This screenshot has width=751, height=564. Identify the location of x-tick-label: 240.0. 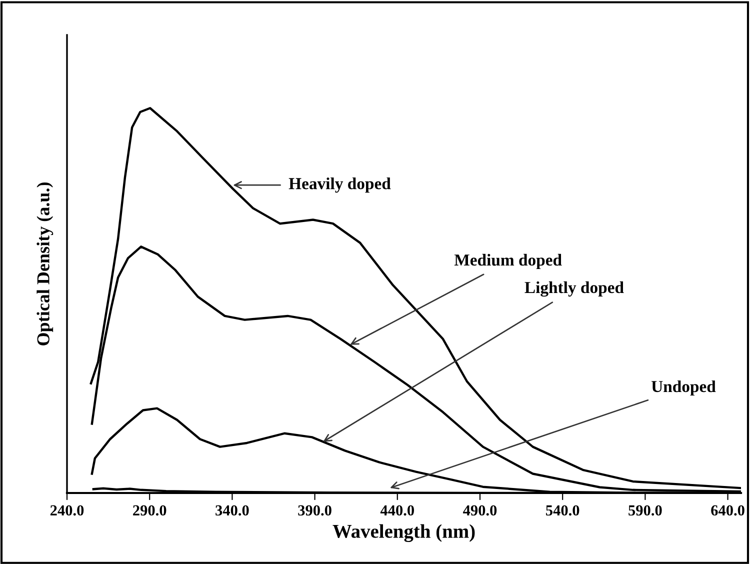
(67, 510).